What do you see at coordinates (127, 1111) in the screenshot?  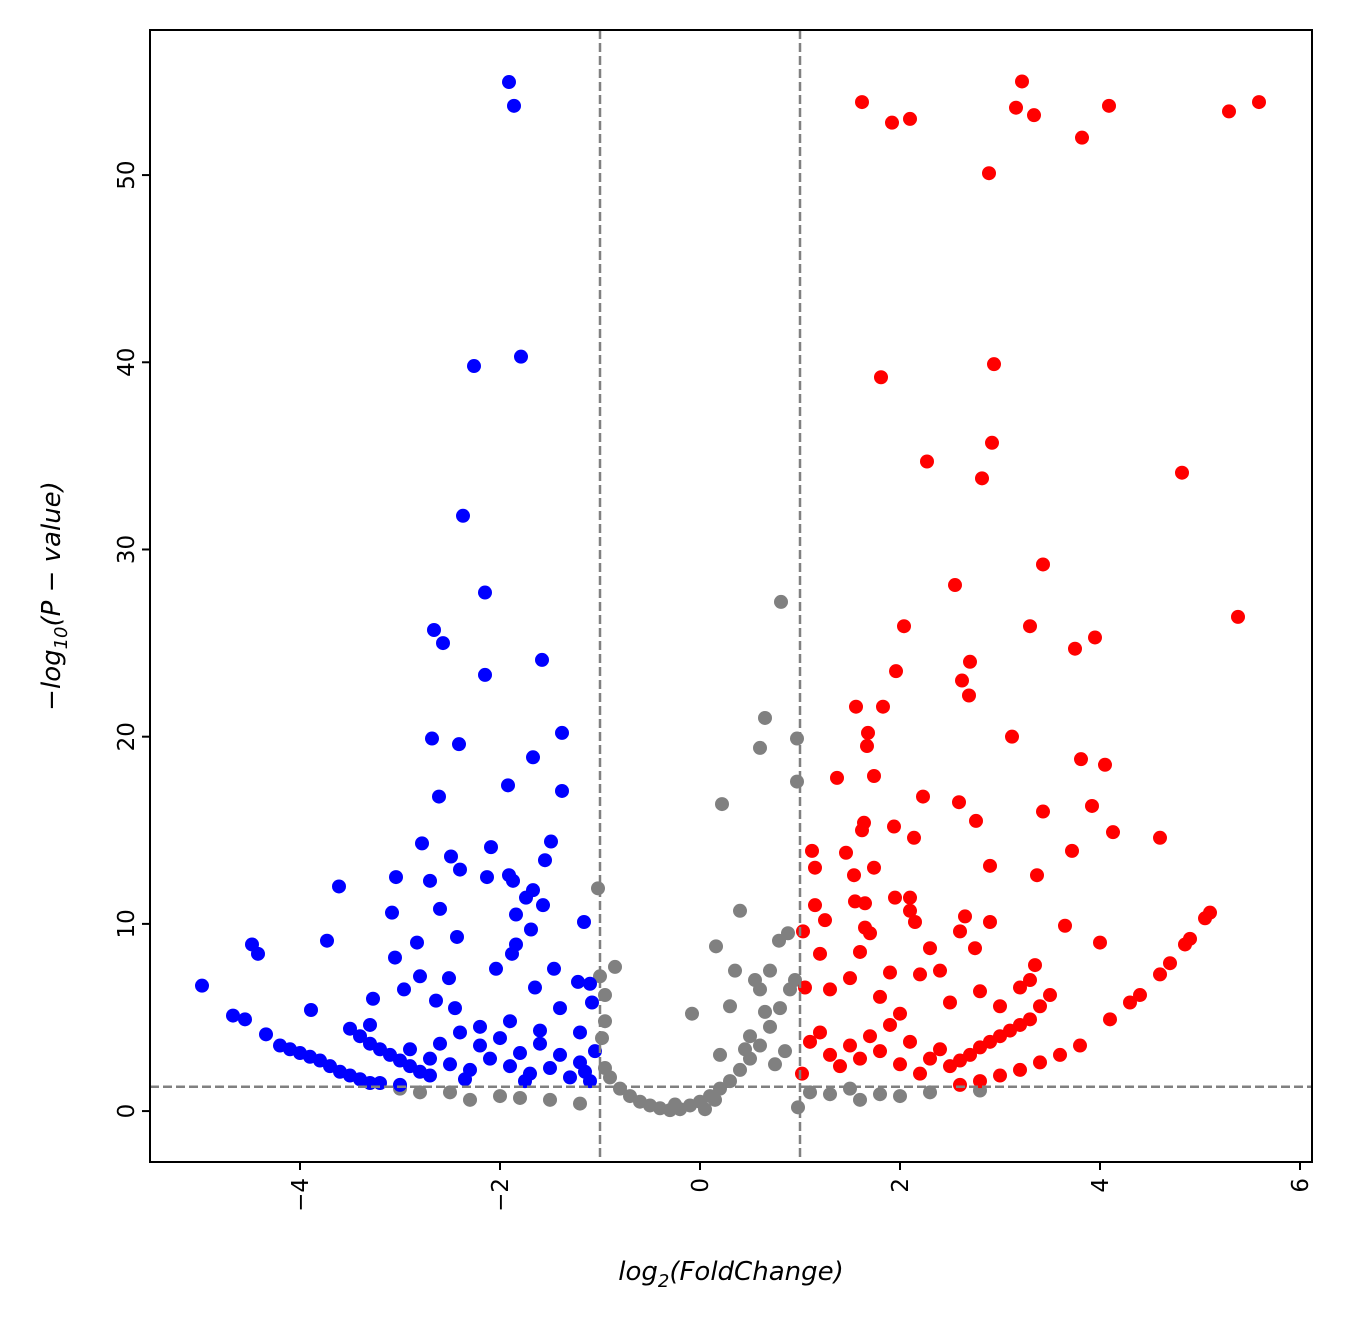 I see `y-tick-label: 0` at bounding box center [127, 1111].